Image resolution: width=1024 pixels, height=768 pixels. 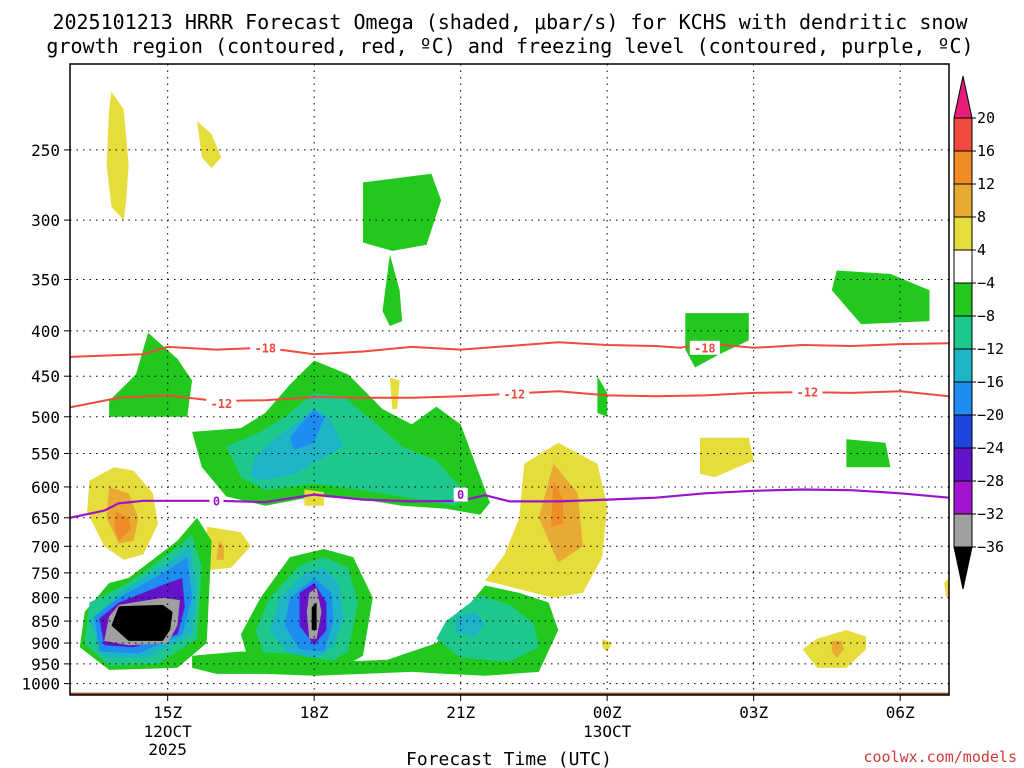 What do you see at coordinates (151, 374) in the screenshot?
I see `omega-region-green-15z-mid` at bounding box center [151, 374].